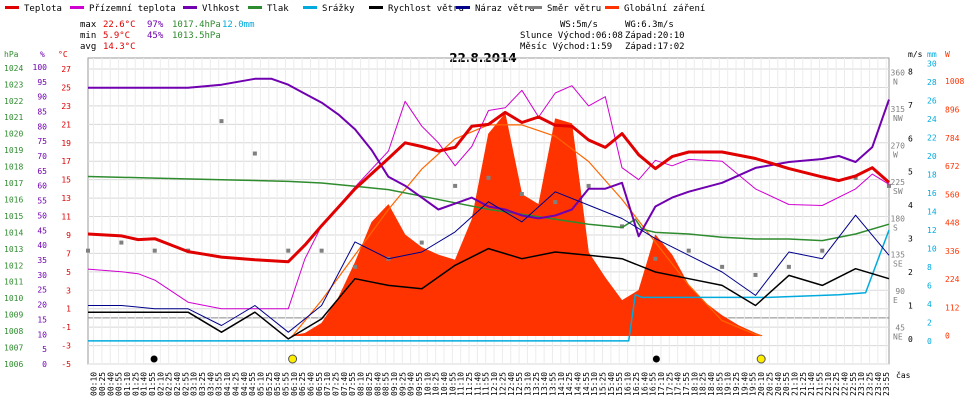  What do you see at coordinates (116, 36) in the screenshot?
I see `stat-min-temp: 5.9°C` at bounding box center [116, 36].